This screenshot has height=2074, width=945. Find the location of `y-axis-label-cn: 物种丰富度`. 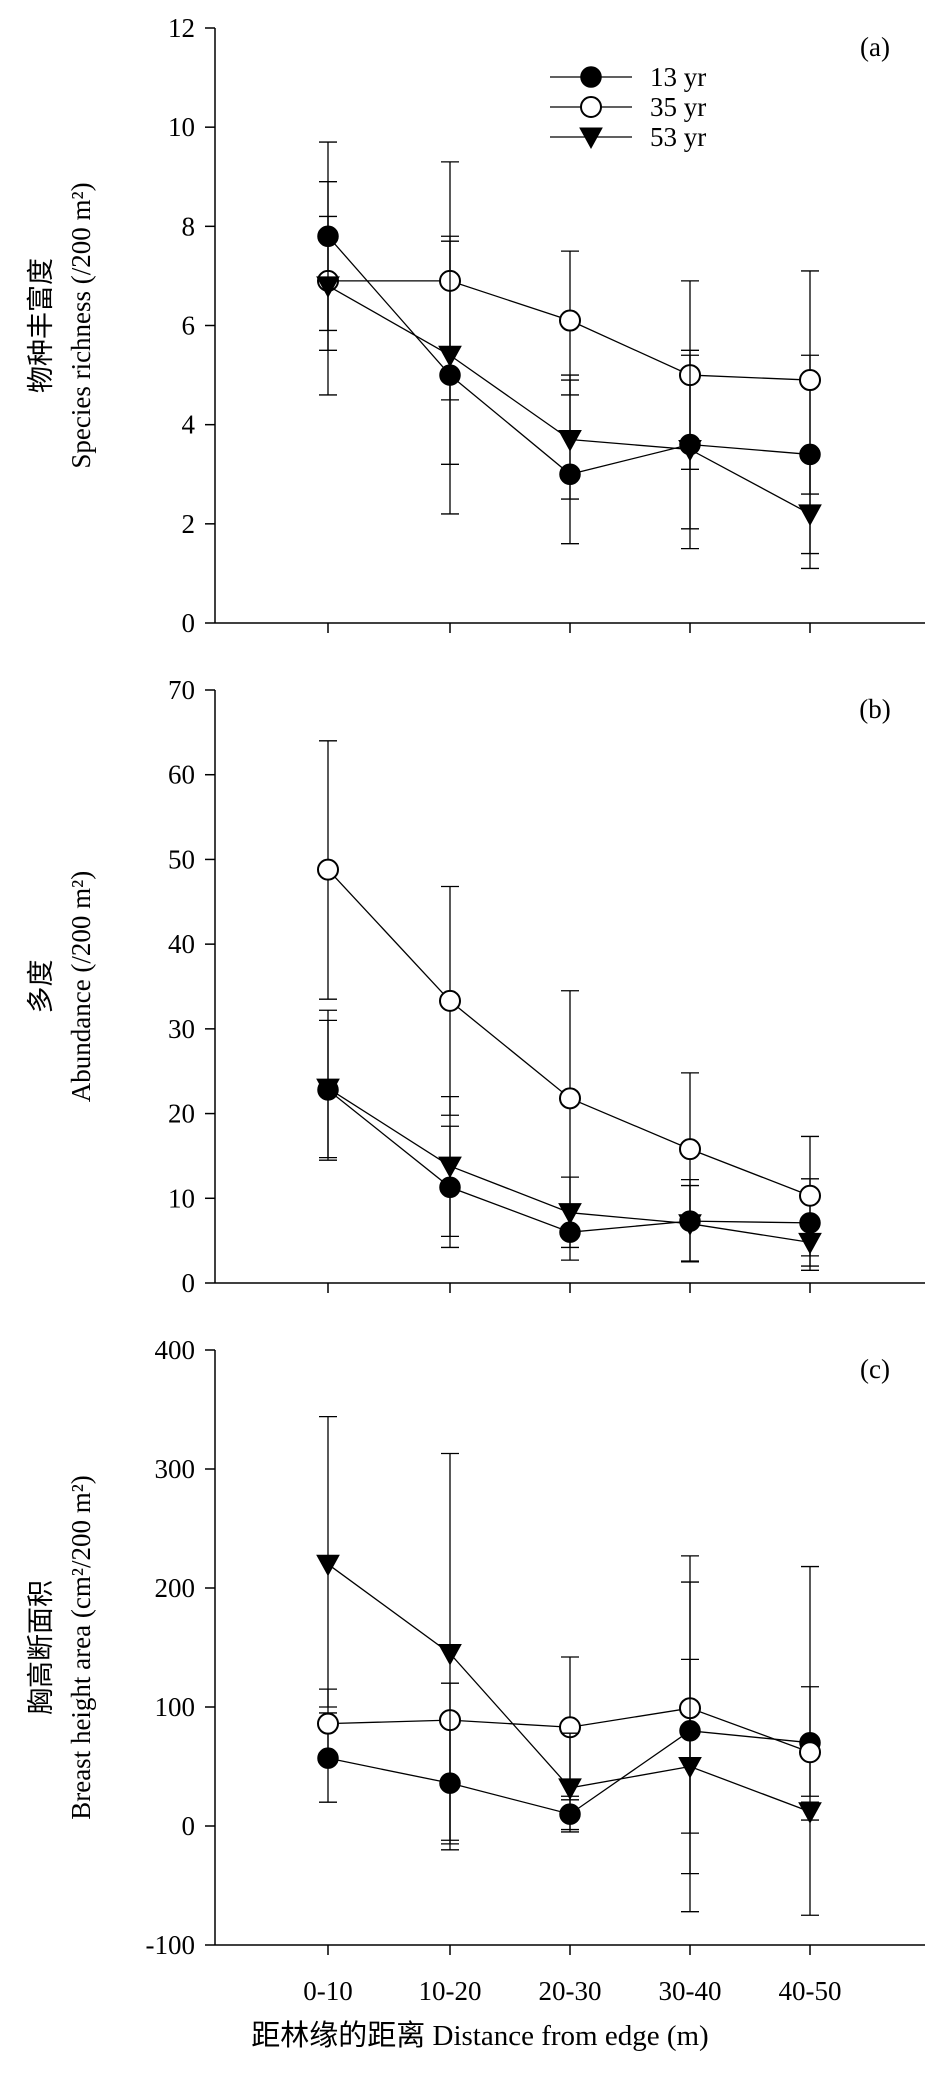

y-axis-label-cn: 物种丰富度 is located at coordinates (41, 325).